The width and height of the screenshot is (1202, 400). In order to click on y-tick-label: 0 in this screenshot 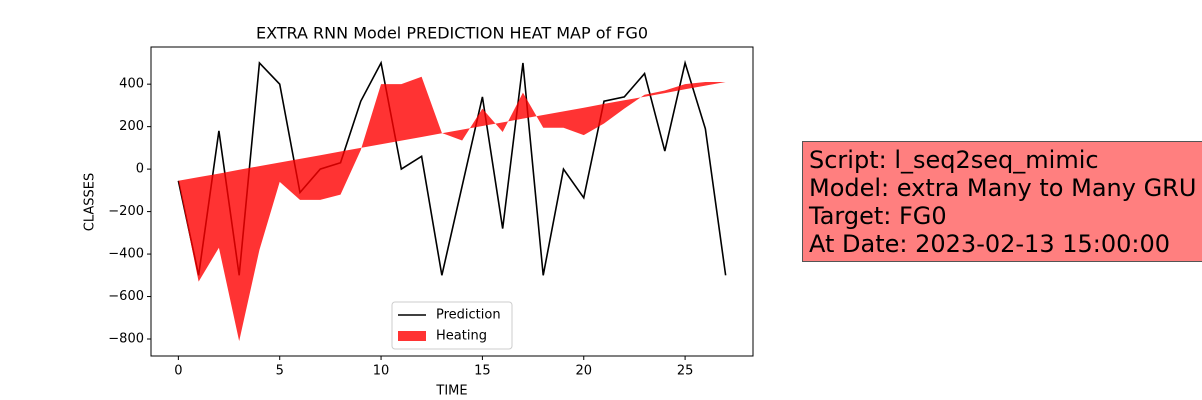, I will do `click(140, 169)`.